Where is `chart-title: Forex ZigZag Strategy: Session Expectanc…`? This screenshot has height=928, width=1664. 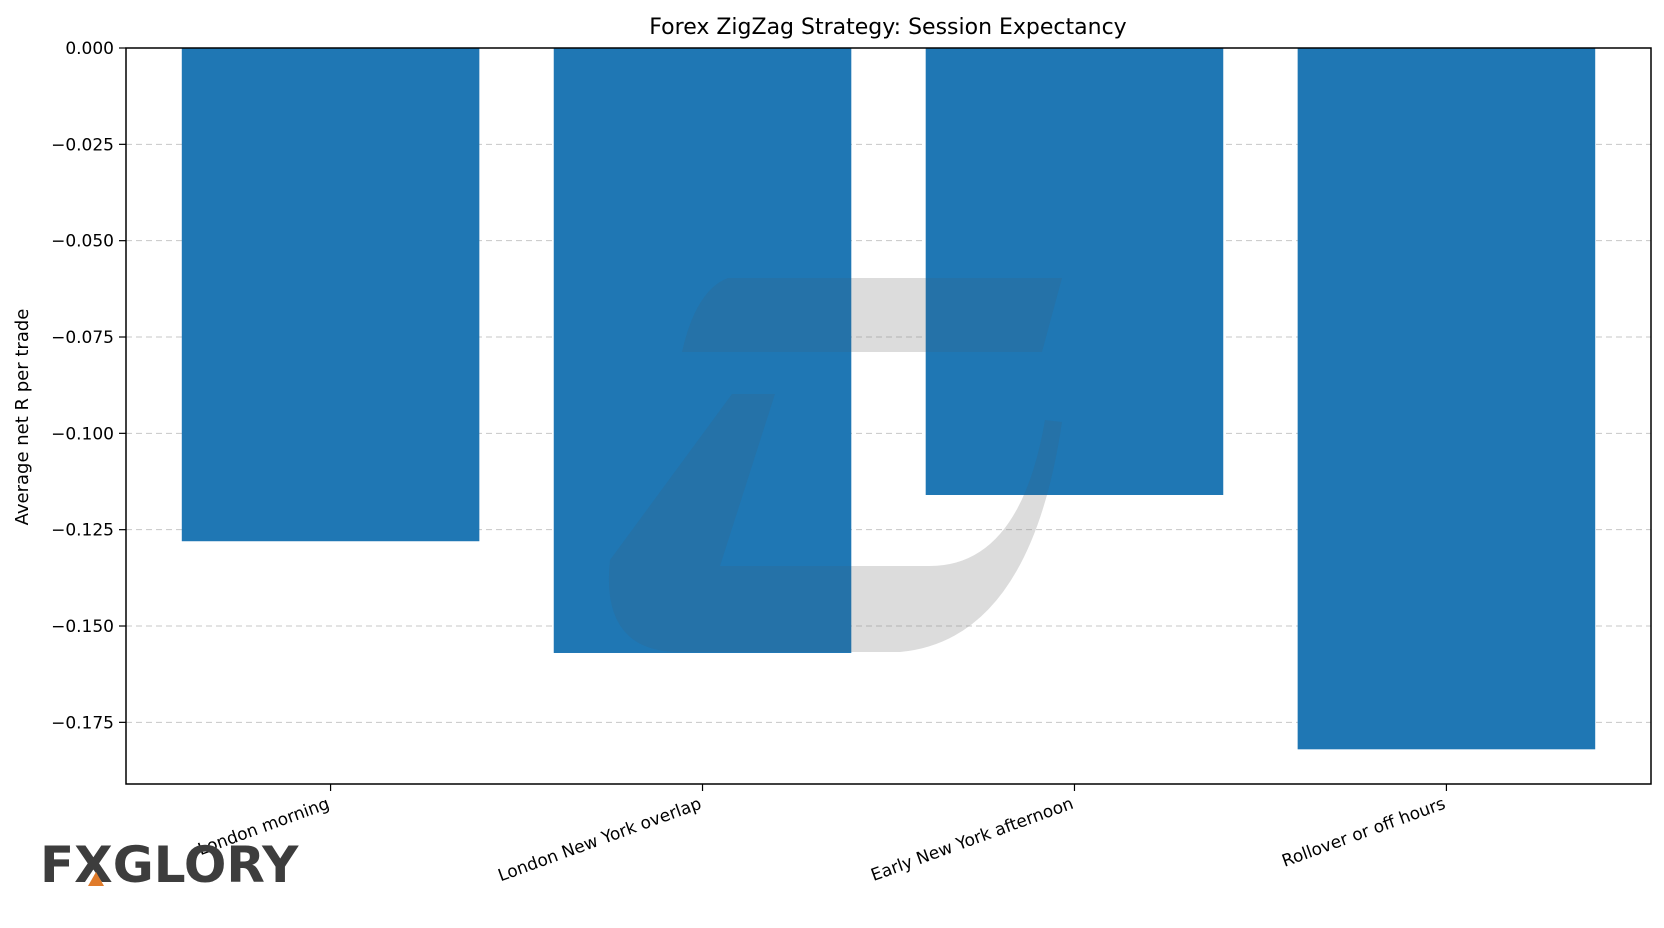 chart-title: Forex ZigZag Strategy: Session Expectanc… is located at coordinates (887, 27).